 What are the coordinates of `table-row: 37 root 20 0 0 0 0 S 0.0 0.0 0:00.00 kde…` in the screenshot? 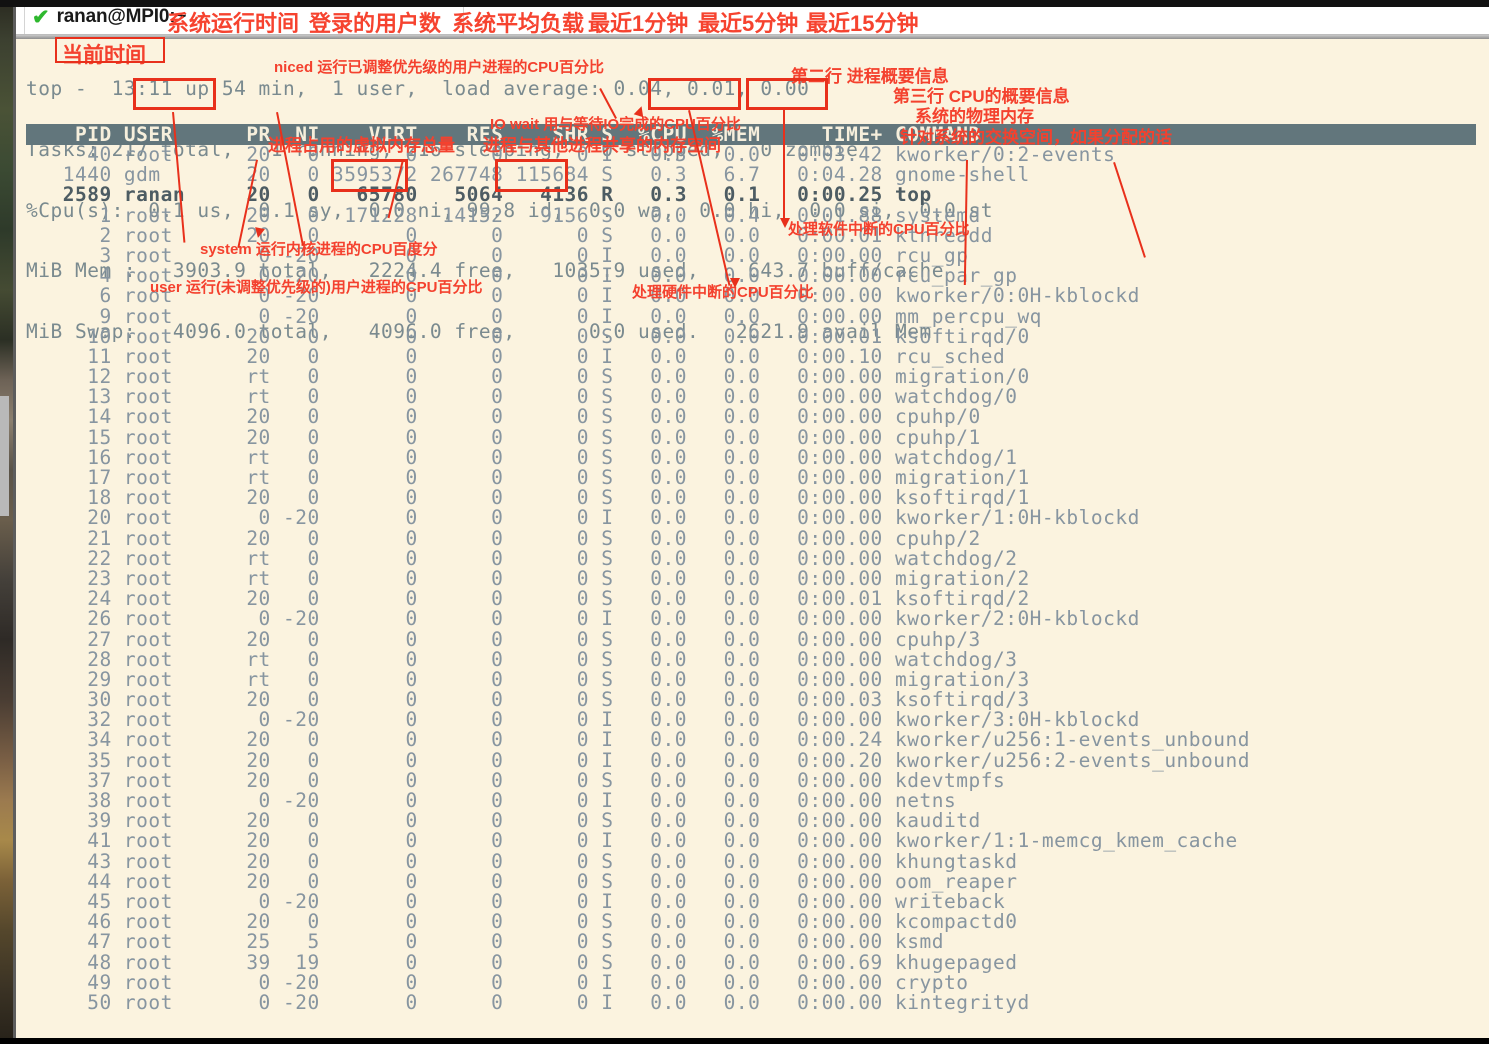 It's located at (516, 780).